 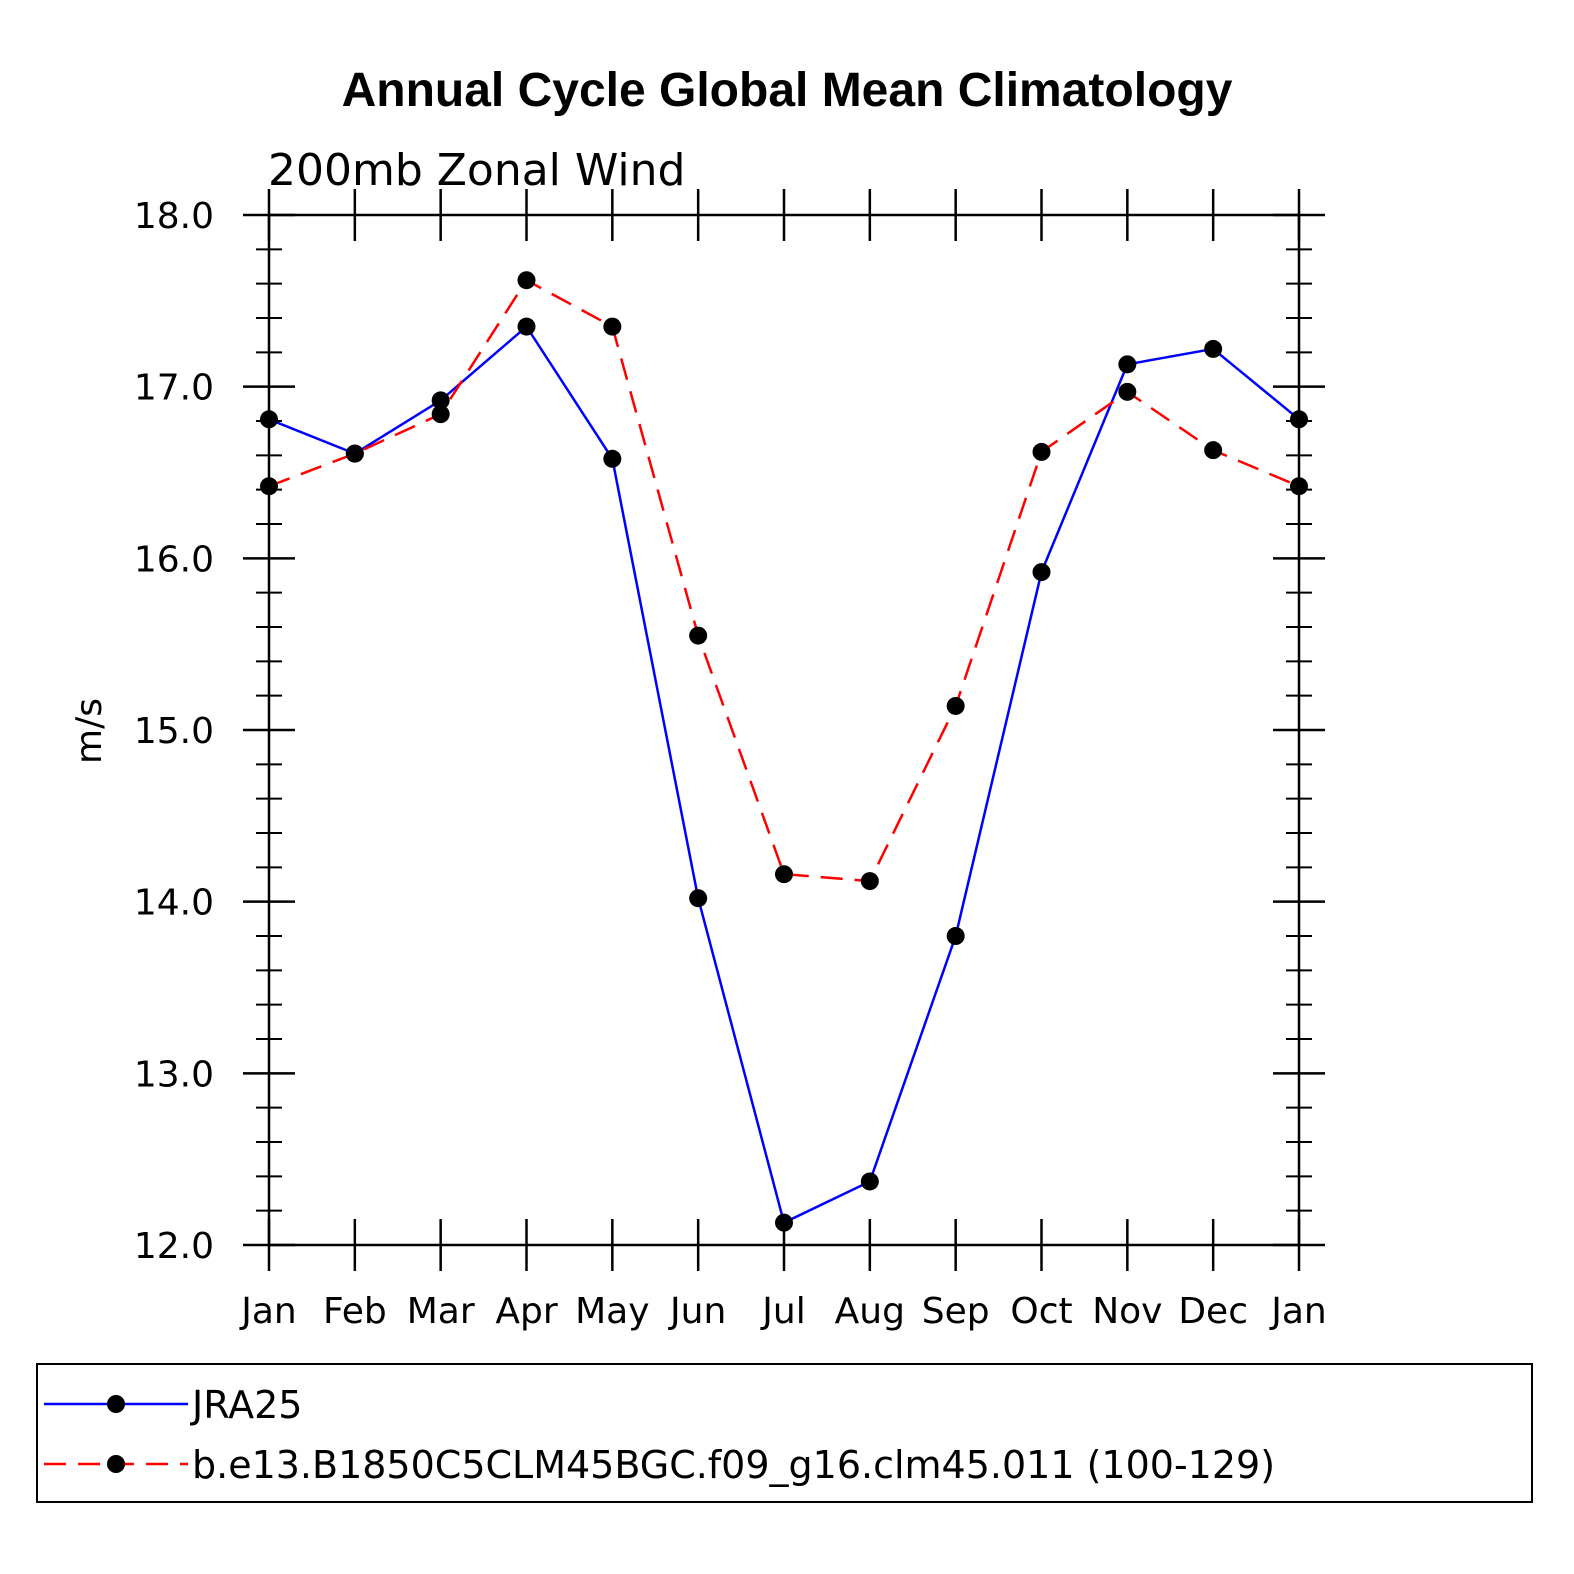 I want to click on x-tick-label: Feb, so click(x=355, y=1311).